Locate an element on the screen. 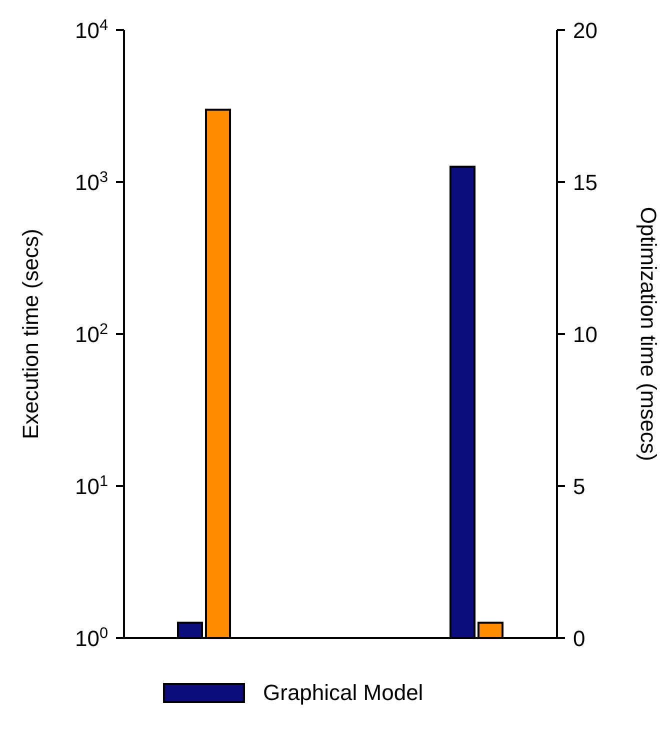  y-tick-label: 10$^{2}$ is located at coordinates (91, 333).